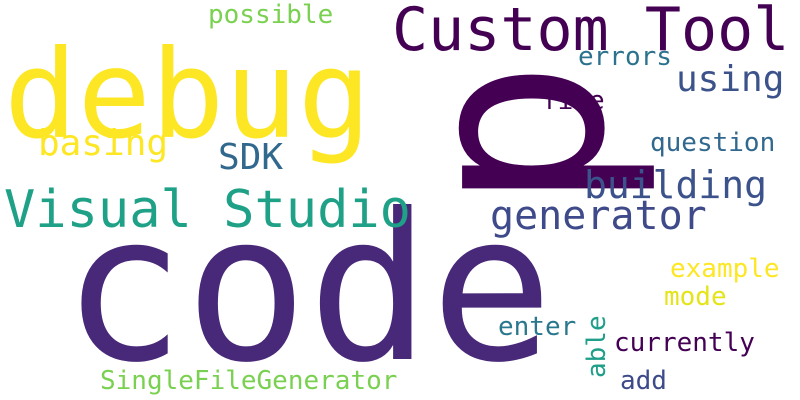 The width and height of the screenshot is (800, 400). Describe the element at coordinates (684, 343) in the screenshot. I see `word-currently: currently` at that location.